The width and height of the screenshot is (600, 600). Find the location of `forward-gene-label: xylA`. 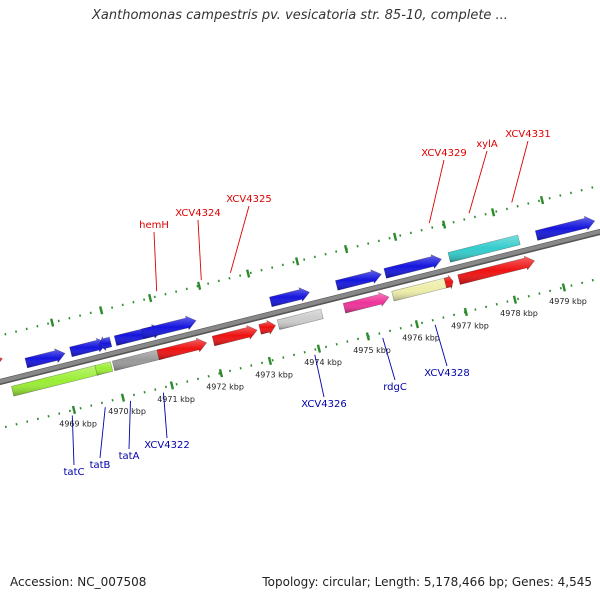

forward-gene-label: xylA is located at coordinates (487, 144).